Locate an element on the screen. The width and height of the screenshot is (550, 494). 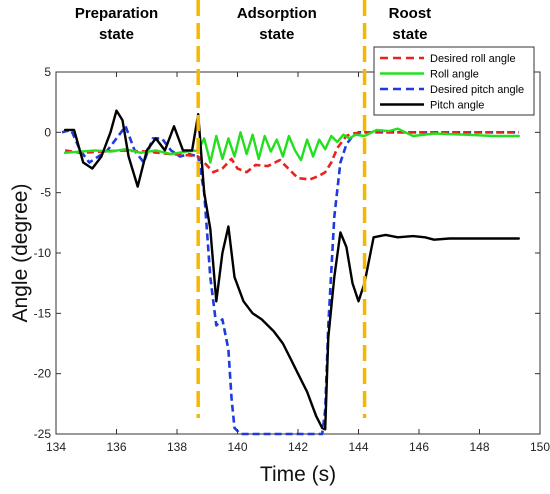
x-tick-label: 142 is located at coordinates (298, 447).